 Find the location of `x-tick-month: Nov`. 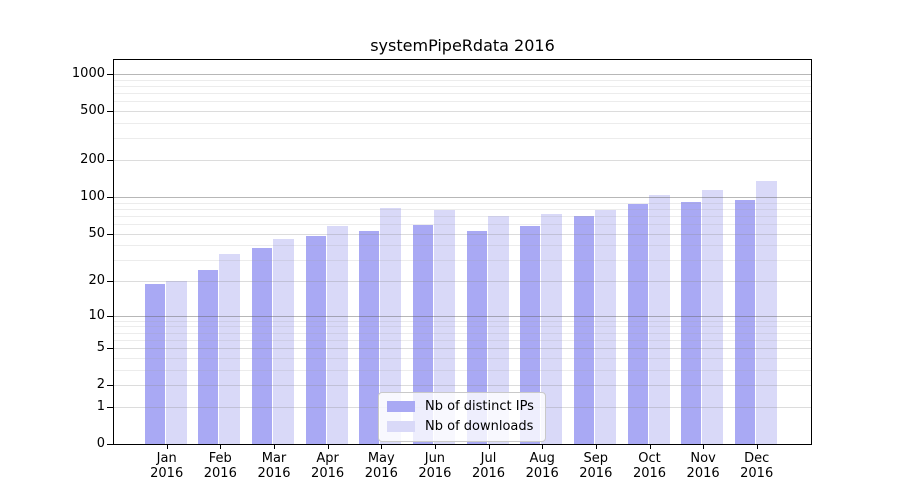

x-tick-month: Nov is located at coordinates (703, 458).